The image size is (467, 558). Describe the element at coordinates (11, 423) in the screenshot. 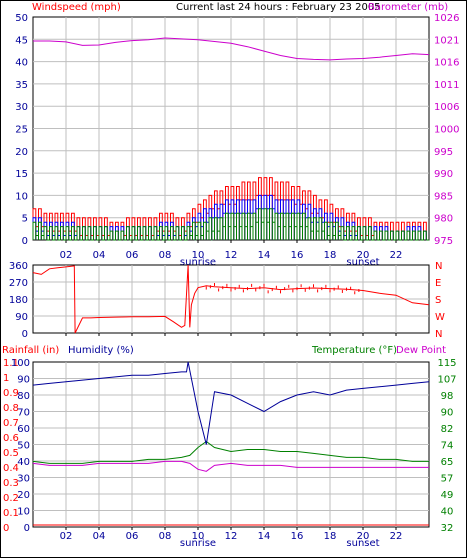

I see `rainfall-tick-label: 0.7` at that location.